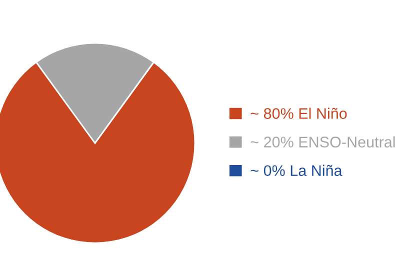 This screenshot has height=266, width=400. Describe the element at coordinates (298, 113) in the screenshot. I see `legend-label: ~ 80% El Niño` at that location.